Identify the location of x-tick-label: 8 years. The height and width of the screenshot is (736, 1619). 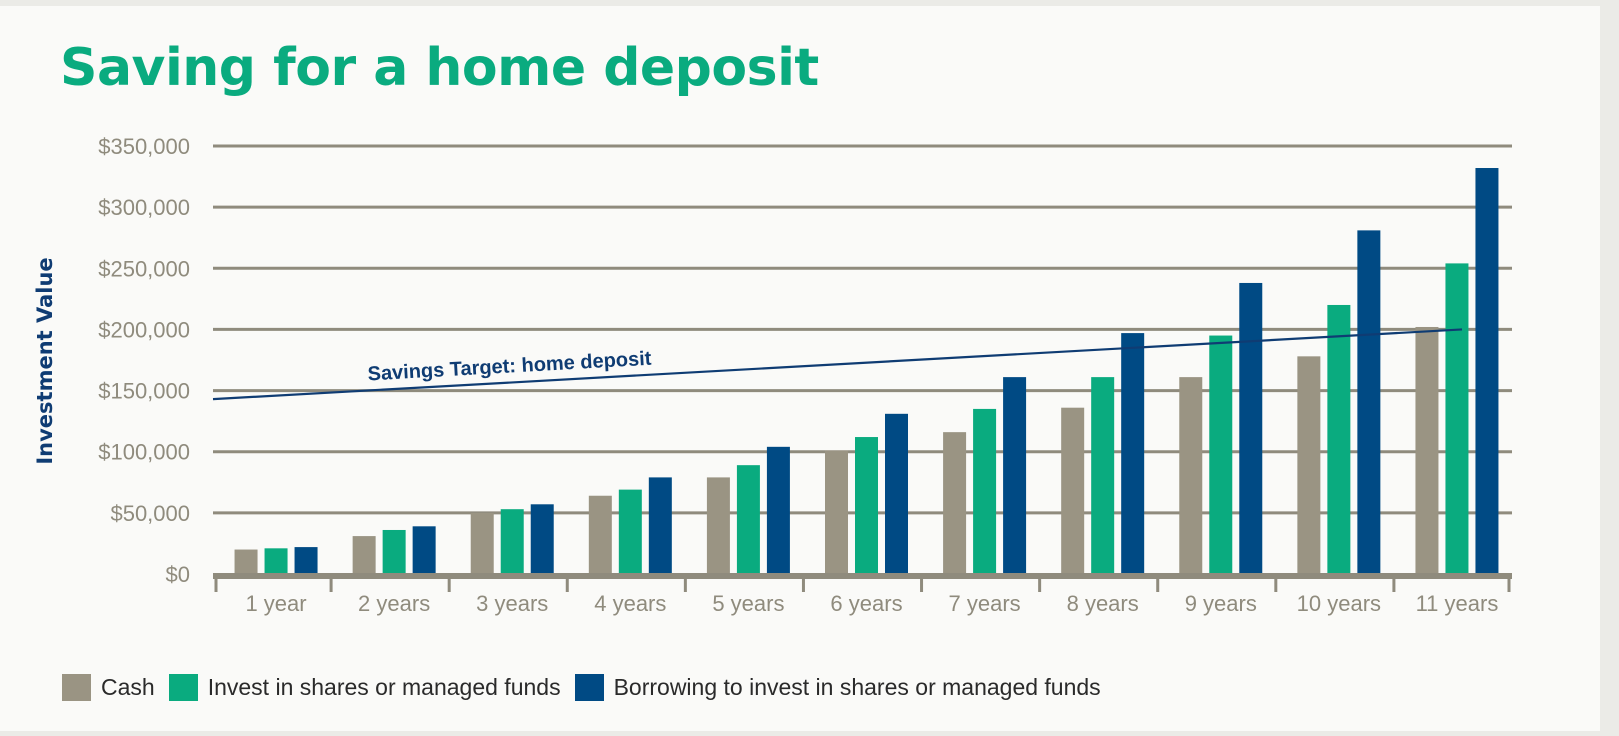
(1103, 603).